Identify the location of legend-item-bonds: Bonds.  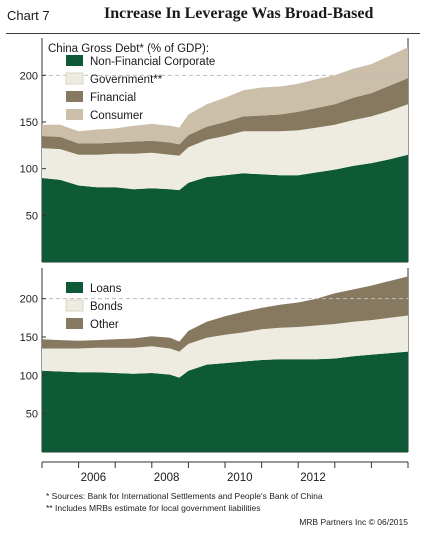
(94, 306).